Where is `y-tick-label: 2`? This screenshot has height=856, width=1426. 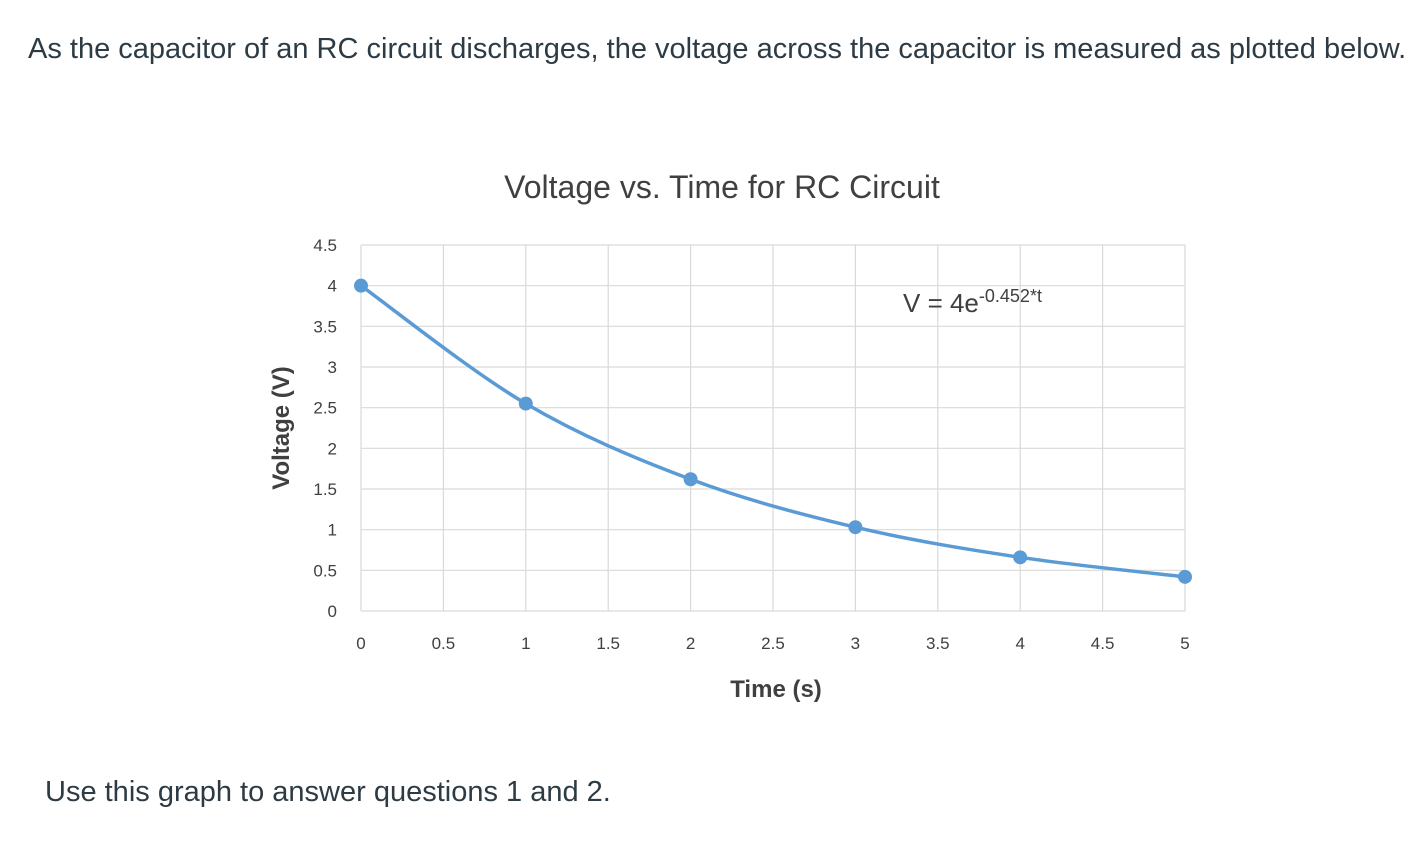 y-tick-label: 2 is located at coordinates (332, 448).